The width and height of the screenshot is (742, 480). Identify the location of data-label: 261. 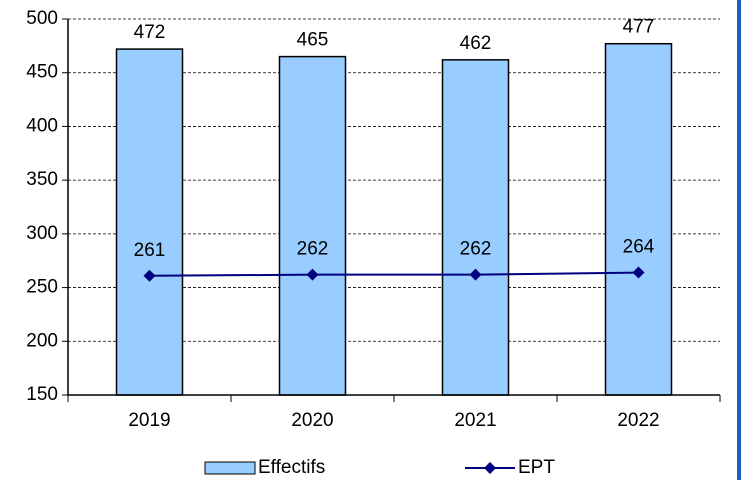
(150, 250).